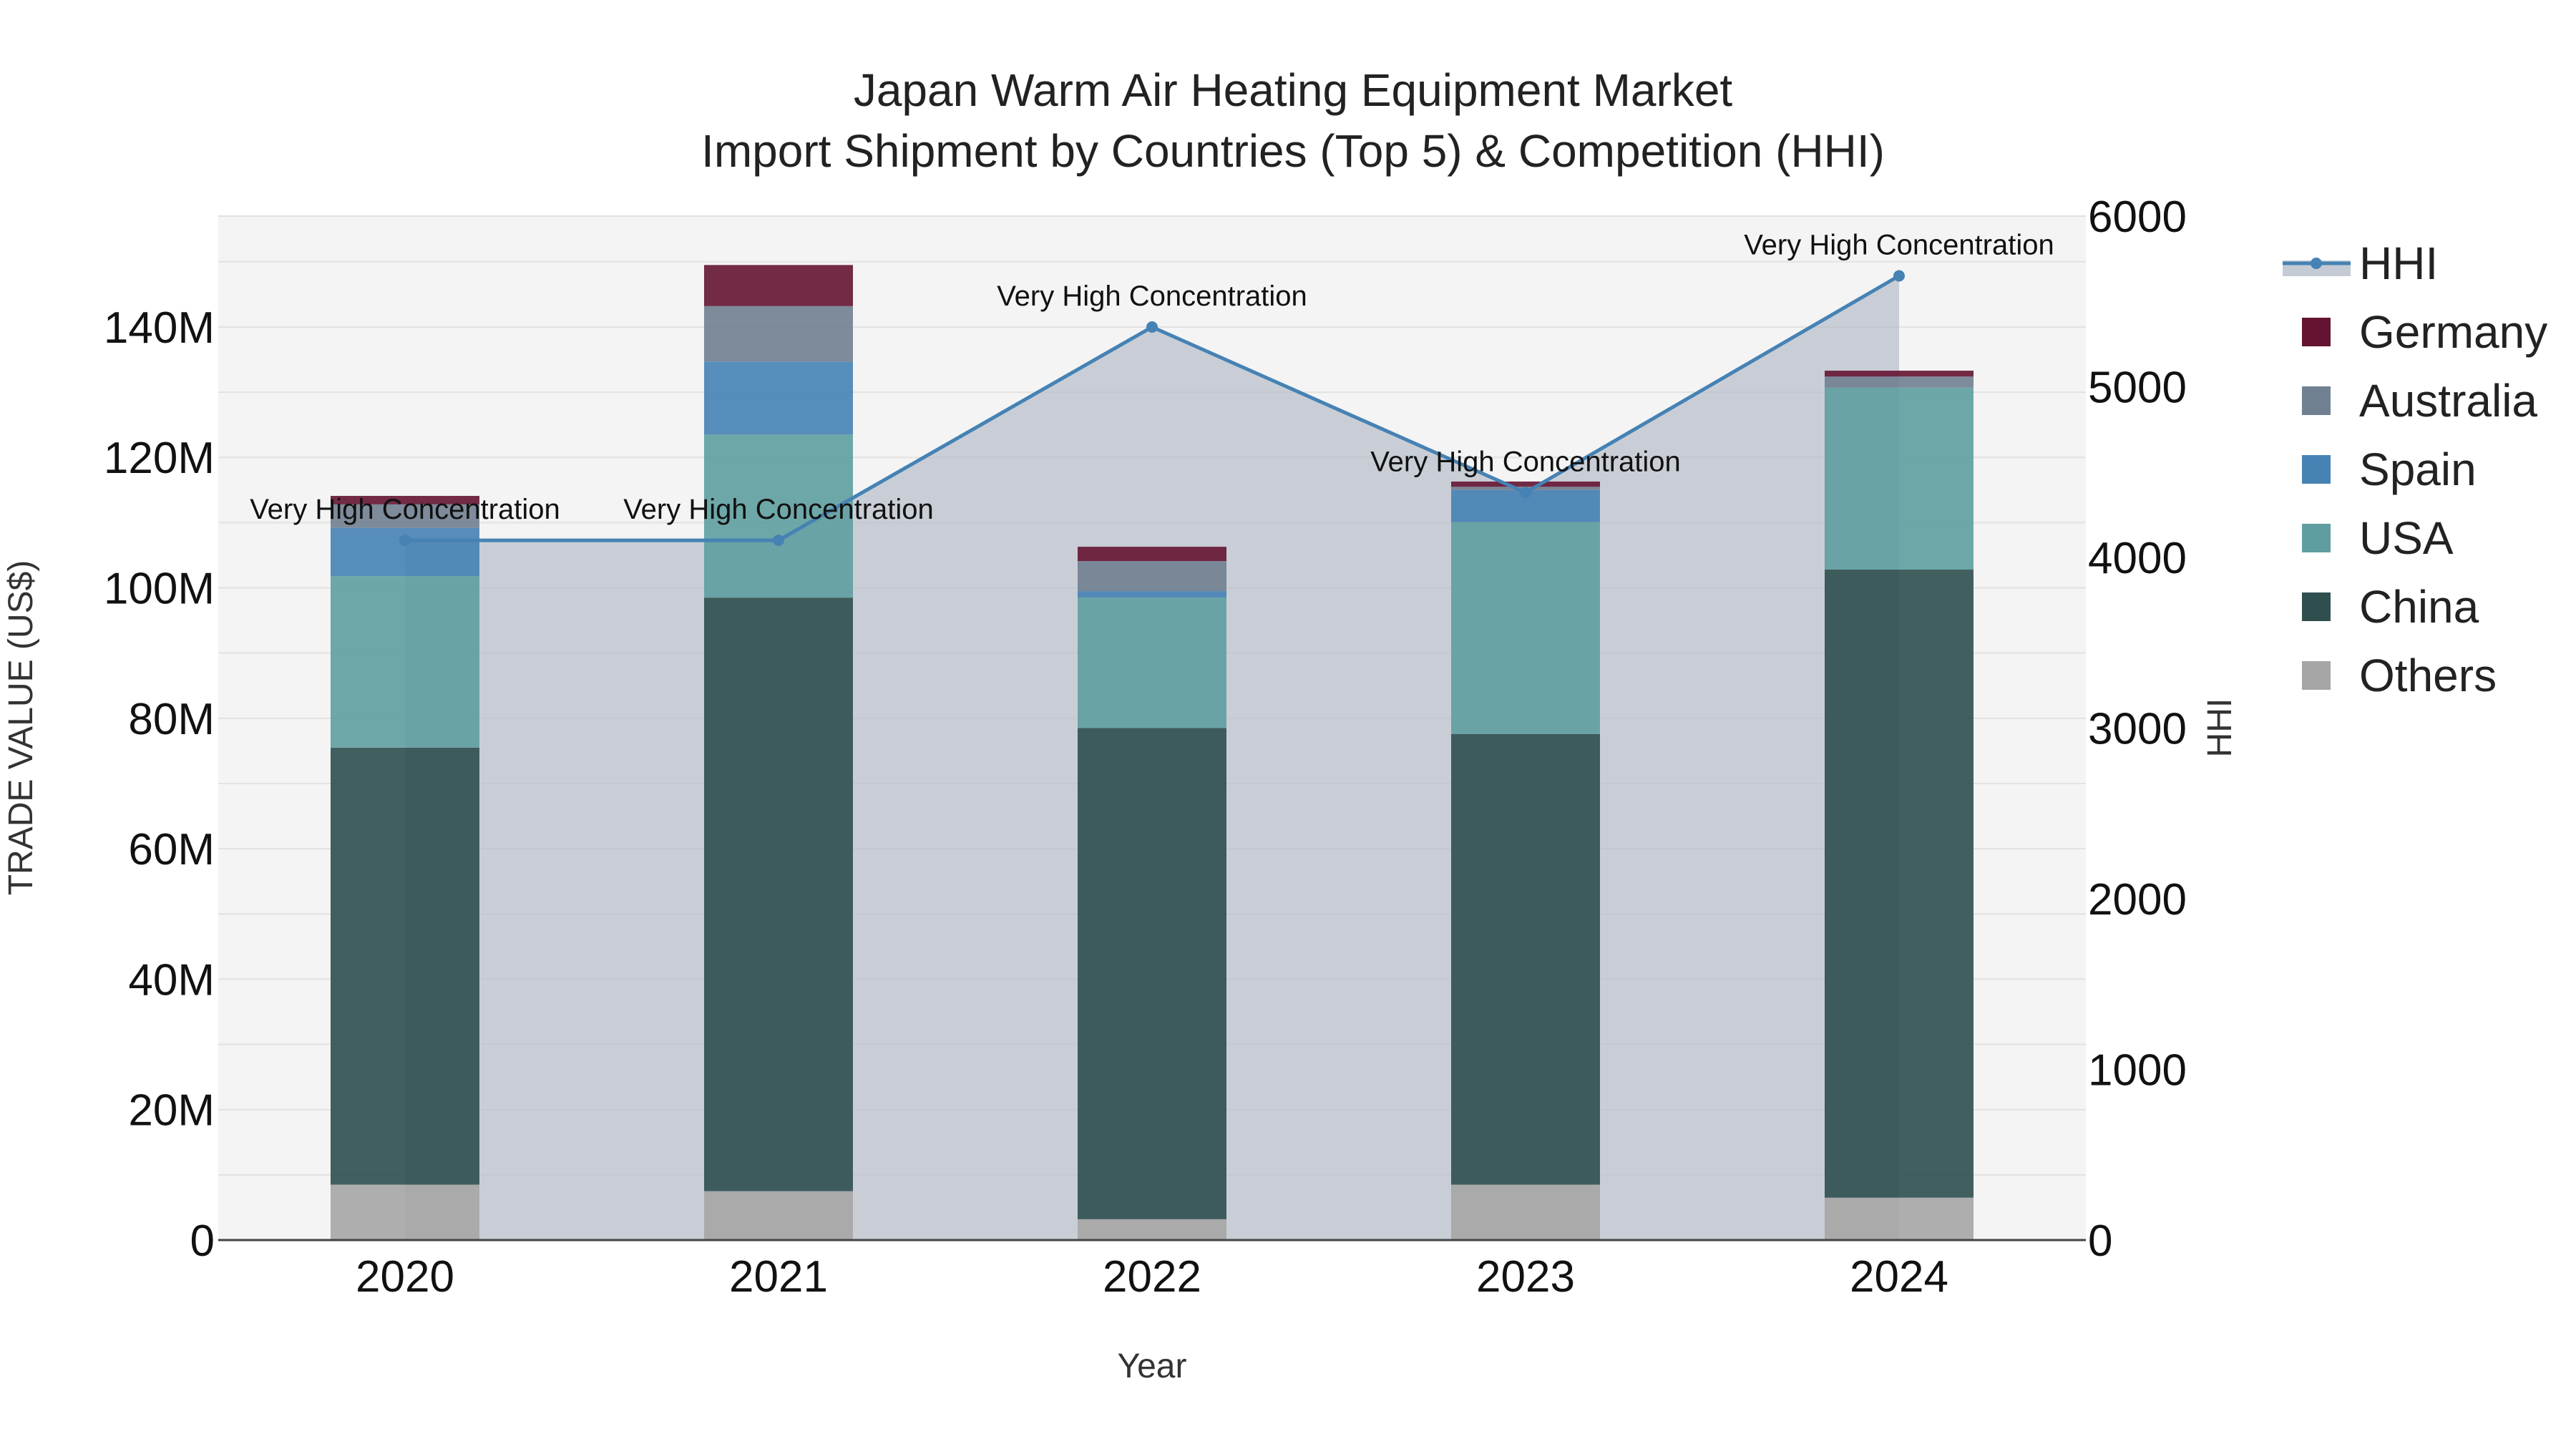 The height and width of the screenshot is (1449, 2576). Describe the element at coordinates (405, 966) in the screenshot. I see `bar-china-2020` at that location.